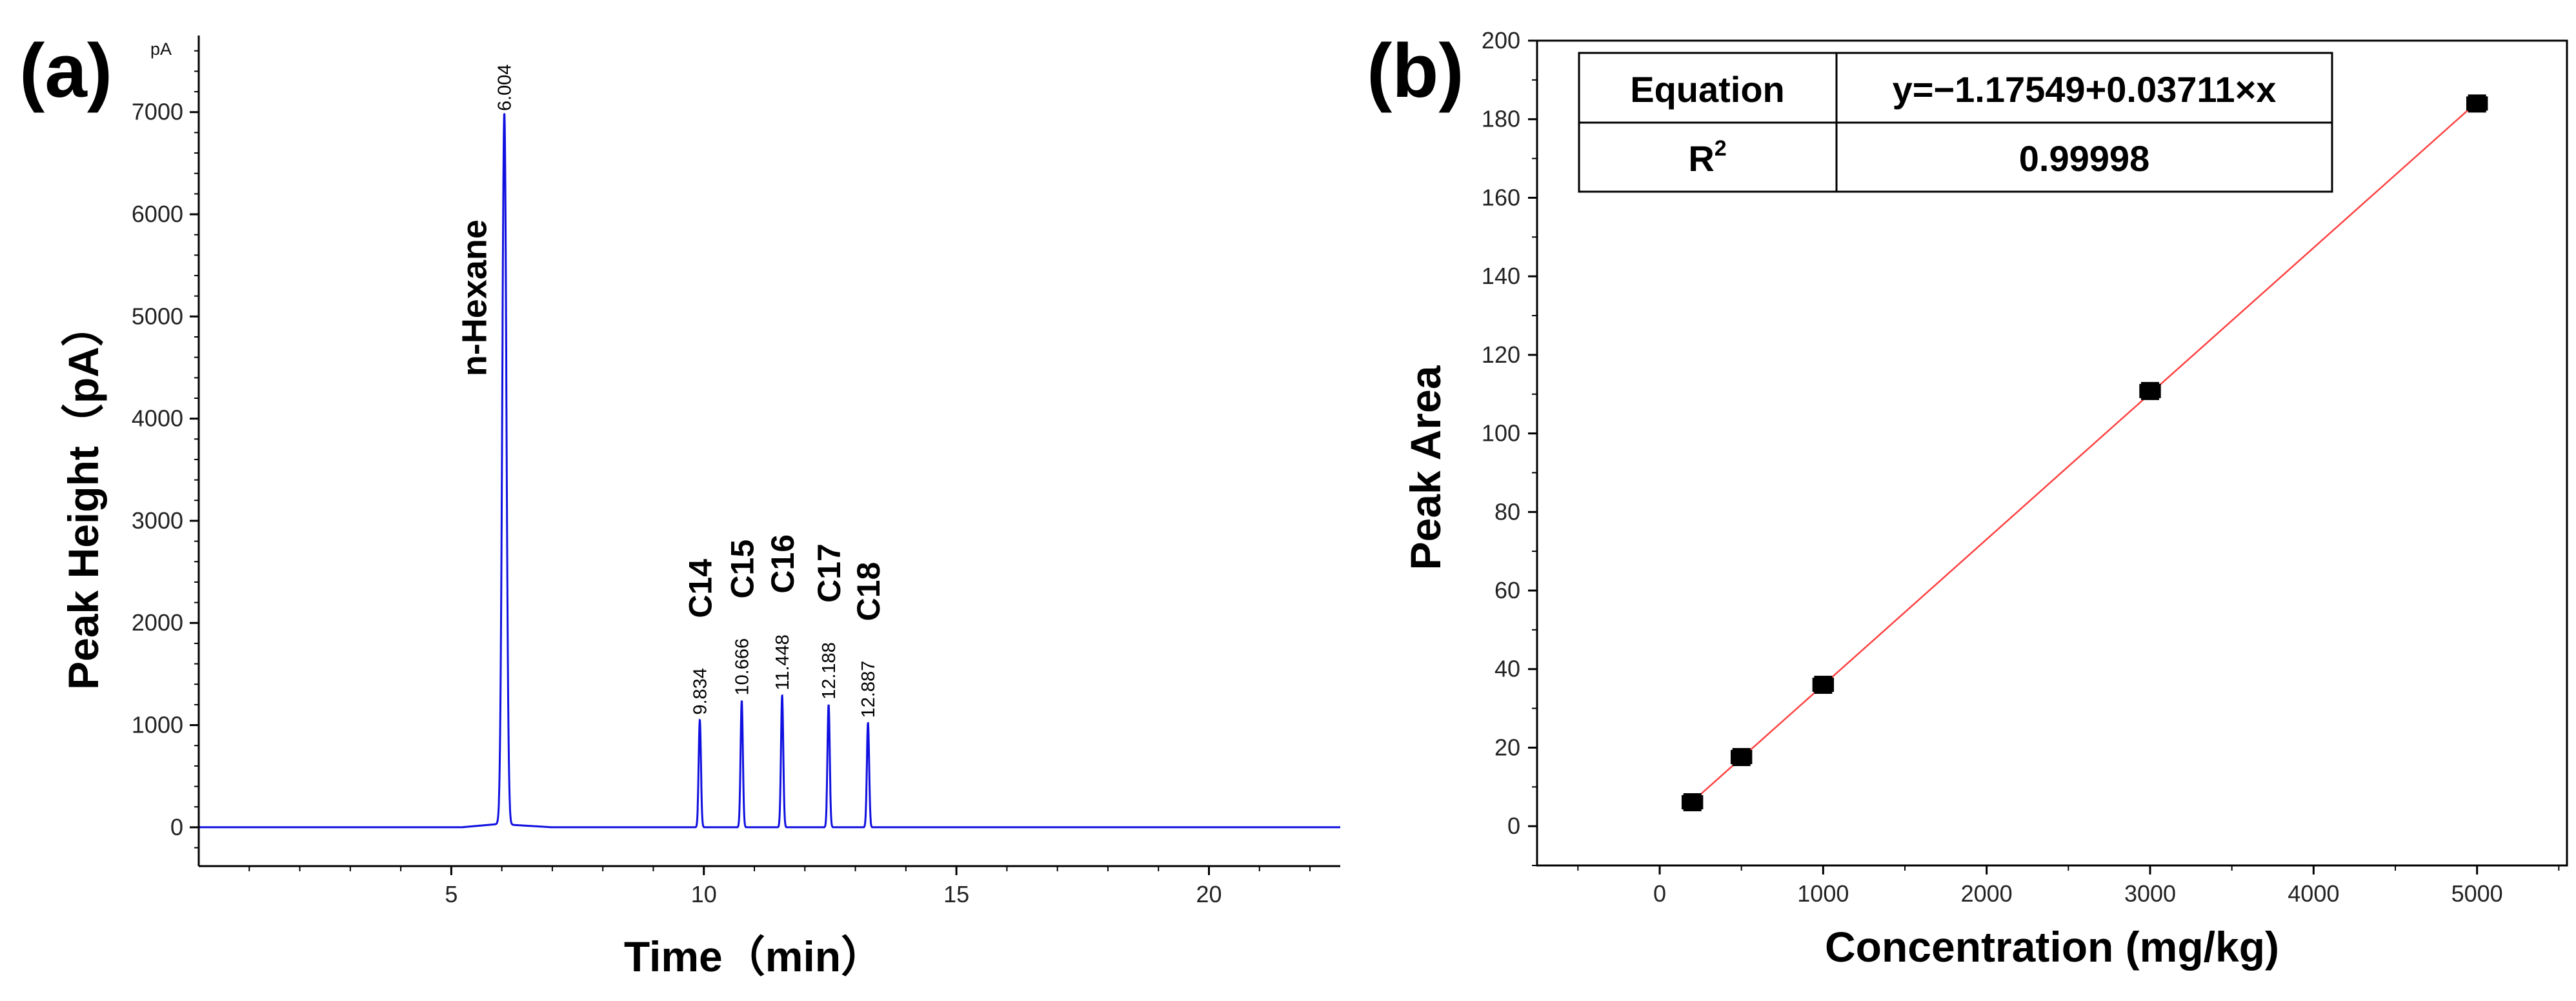  Describe the element at coordinates (505, 88) in the screenshot. I see `retention-time-label: 6.004` at that location.